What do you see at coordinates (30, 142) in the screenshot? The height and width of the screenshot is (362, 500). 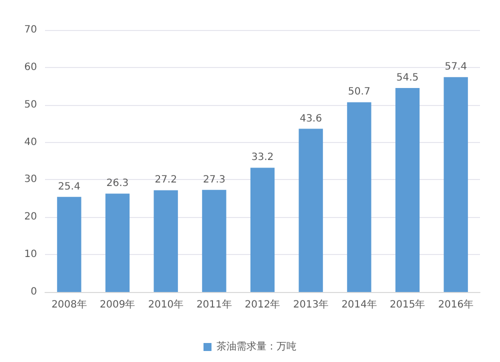 I see `y-tick-label: 40` at bounding box center [30, 142].